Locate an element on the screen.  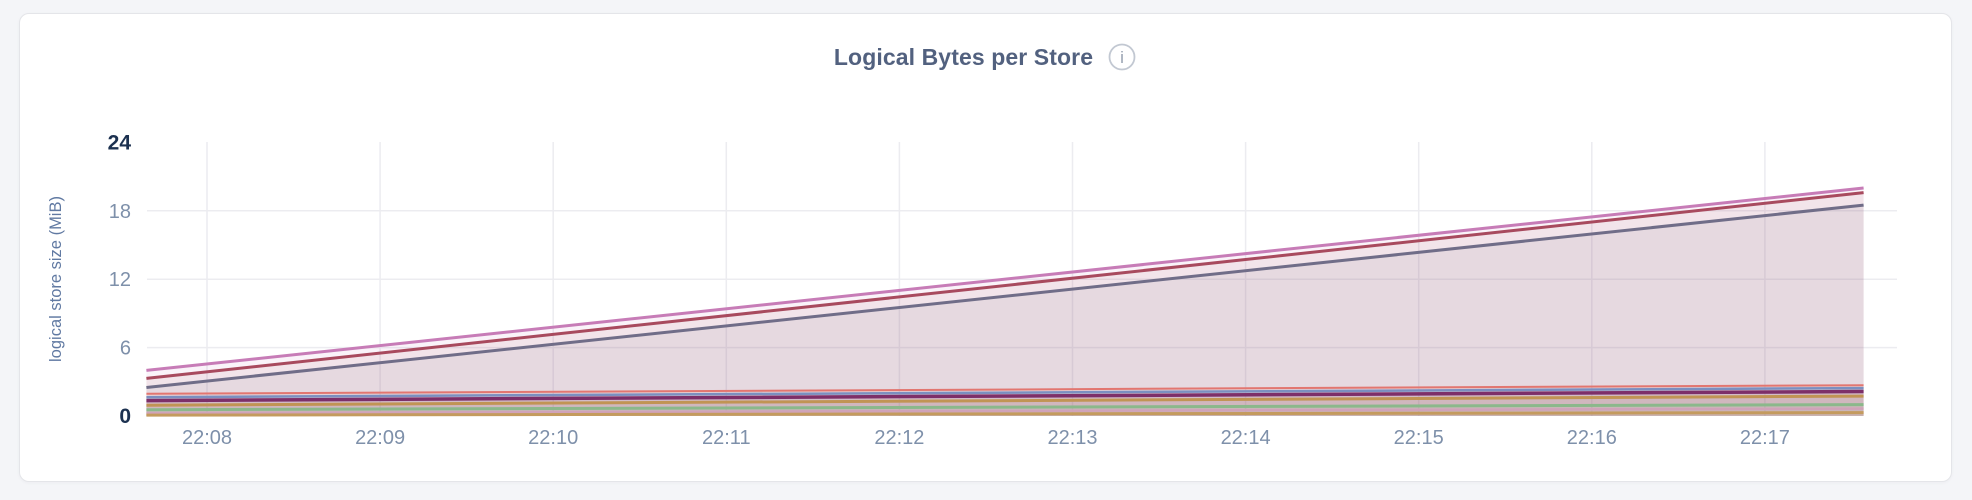
y-tick-label: 24 is located at coordinates (120, 142).